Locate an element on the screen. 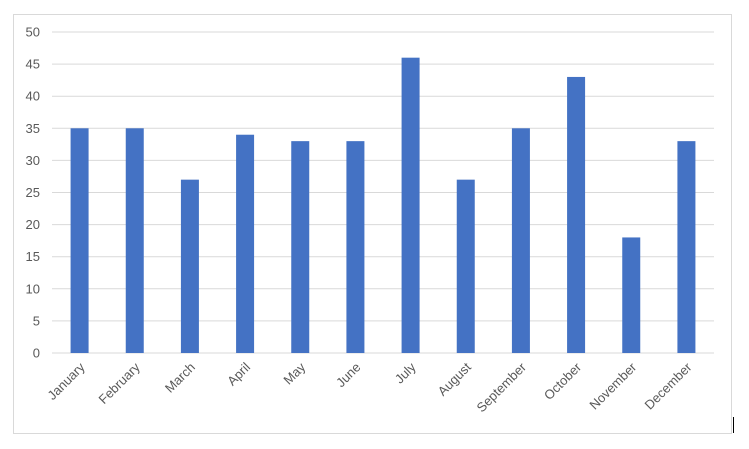  y-tick-label: 25 is located at coordinates (33, 192).